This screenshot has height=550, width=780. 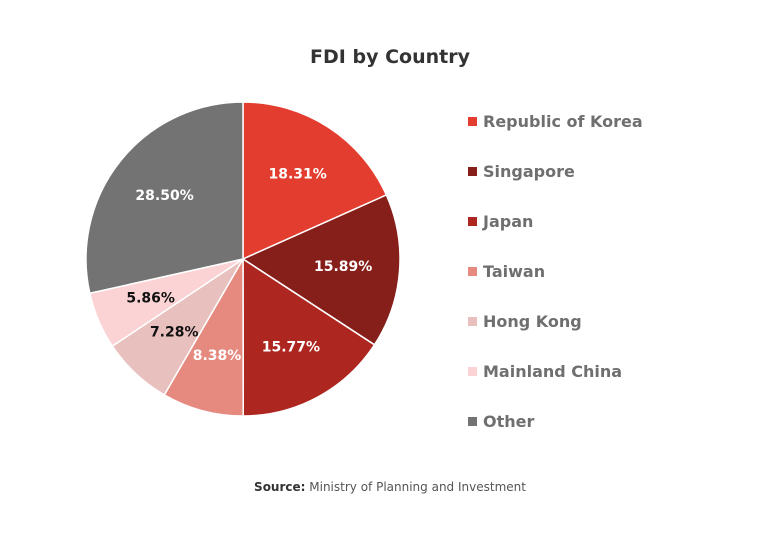 What do you see at coordinates (508, 221) in the screenshot?
I see `legend-label: Japan` at bounding box center [508, 221].